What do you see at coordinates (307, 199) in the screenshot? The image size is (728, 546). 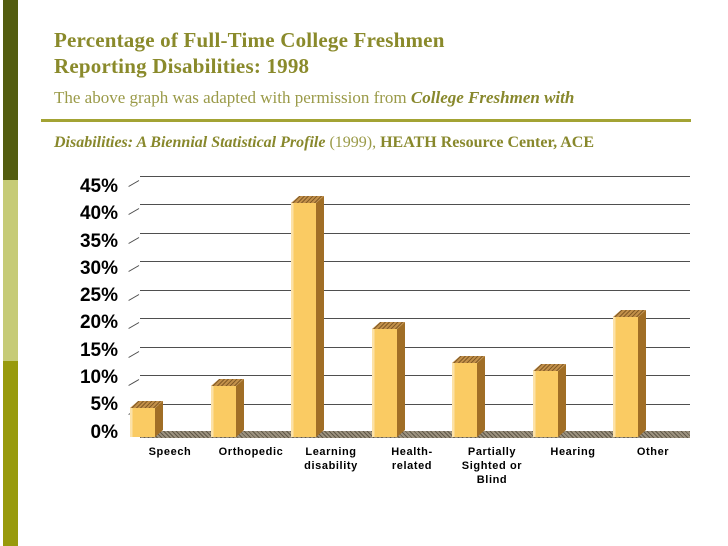 I see `bar-top-face-learning-disability` at bounding box center [307, 199].